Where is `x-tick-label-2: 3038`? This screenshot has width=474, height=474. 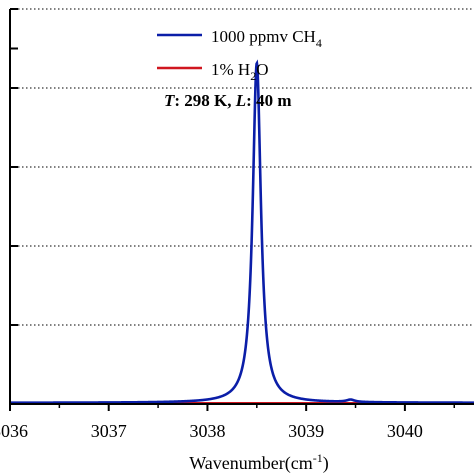
x-tick-label-2: 3038 is located at coordinates (207, 431).